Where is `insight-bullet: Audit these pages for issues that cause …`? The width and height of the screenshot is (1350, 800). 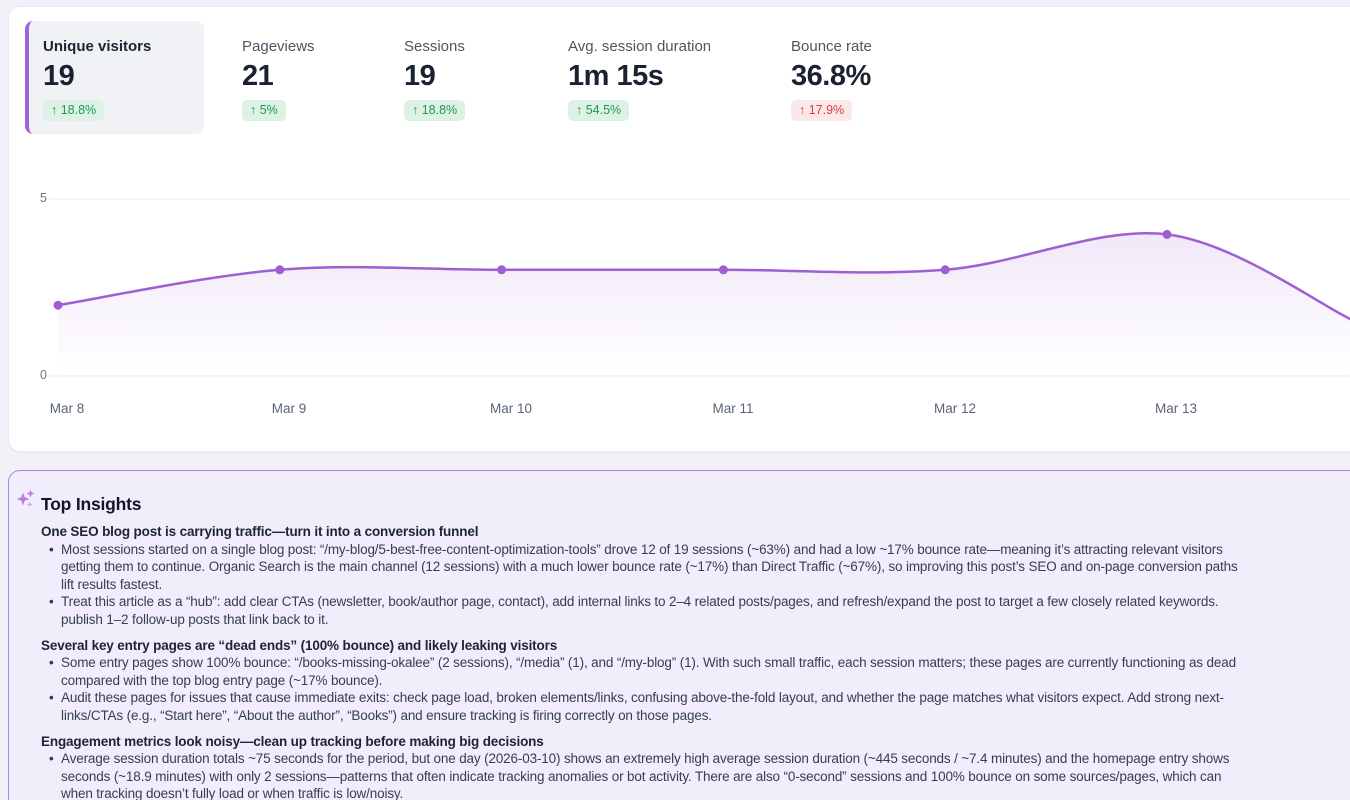
insight-bullet: Audit these pages for issues that cause … is located at coordinates (695, 706).